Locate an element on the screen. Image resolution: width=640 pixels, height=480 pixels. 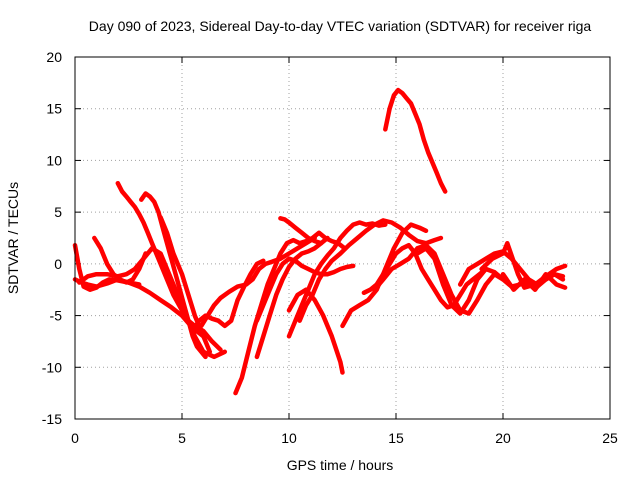
y-tick-label: -15 is located at coordinates (52, 419).